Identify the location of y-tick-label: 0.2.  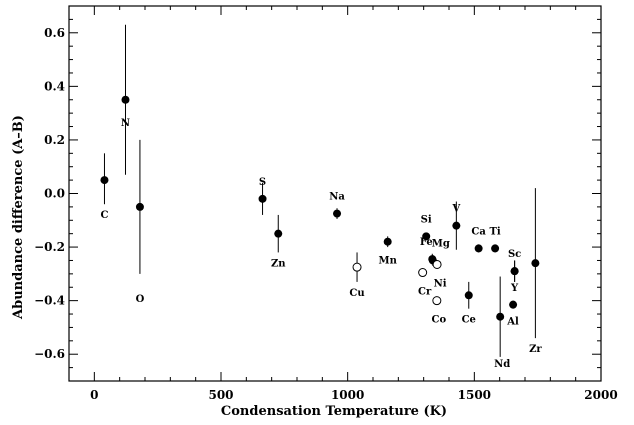
(54, 140).